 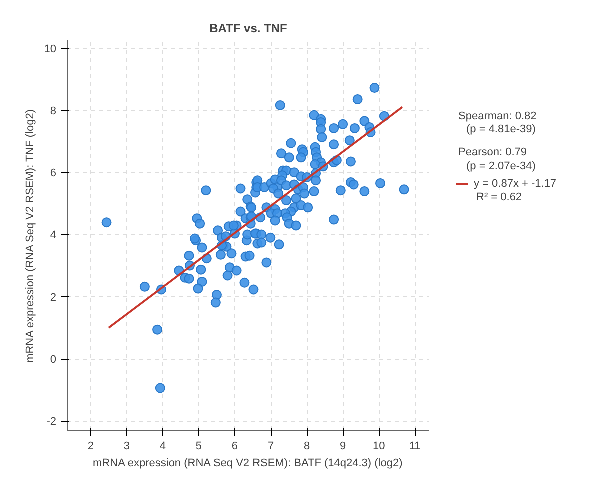 I want to click on y-tick-label: 8, so click(x=53, y=111).